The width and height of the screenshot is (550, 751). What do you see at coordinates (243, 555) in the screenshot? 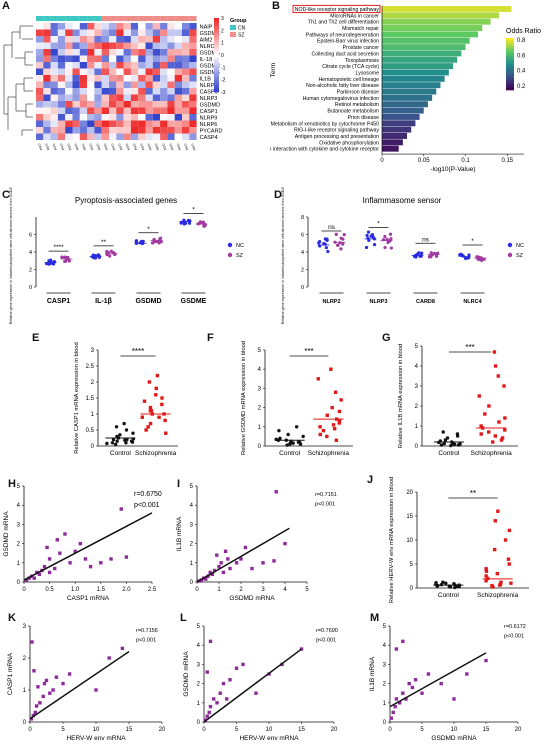
I see `regression-line` at bounding box center [243, 555].